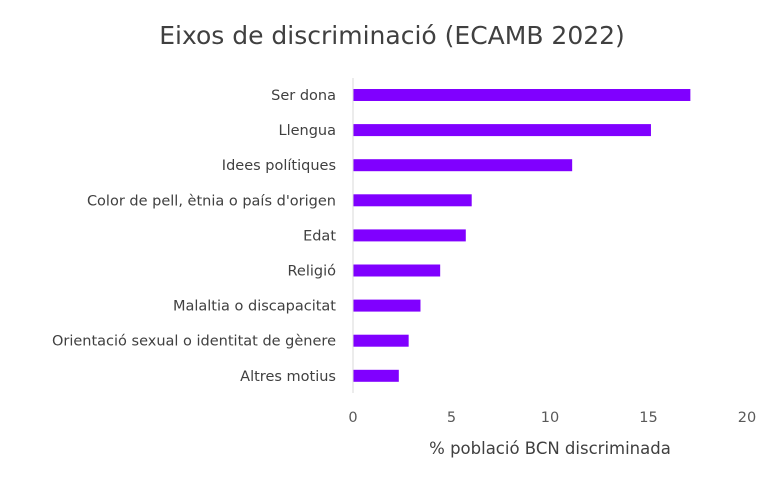 This screenshot has width=784, height=492. I want to click on x-tick-labels: 0 5 10 15 20, so click(552, 418).